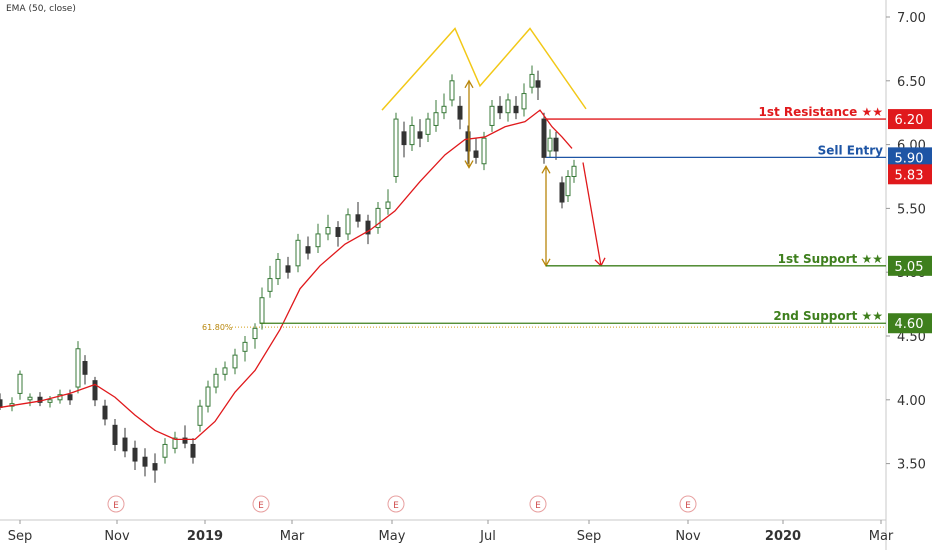 The image size is (932, 550). I want to click on last-price-label: 5.83, so click(909, 175).